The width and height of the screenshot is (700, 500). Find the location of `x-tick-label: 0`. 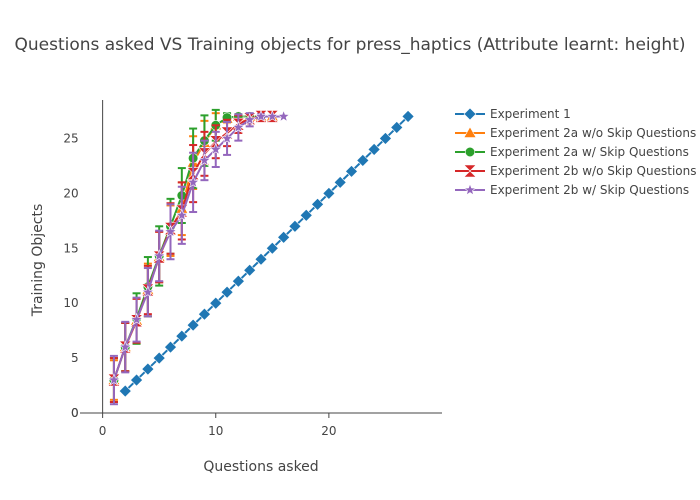

x-tick-label: 0 is located at coordinates (103, 431).